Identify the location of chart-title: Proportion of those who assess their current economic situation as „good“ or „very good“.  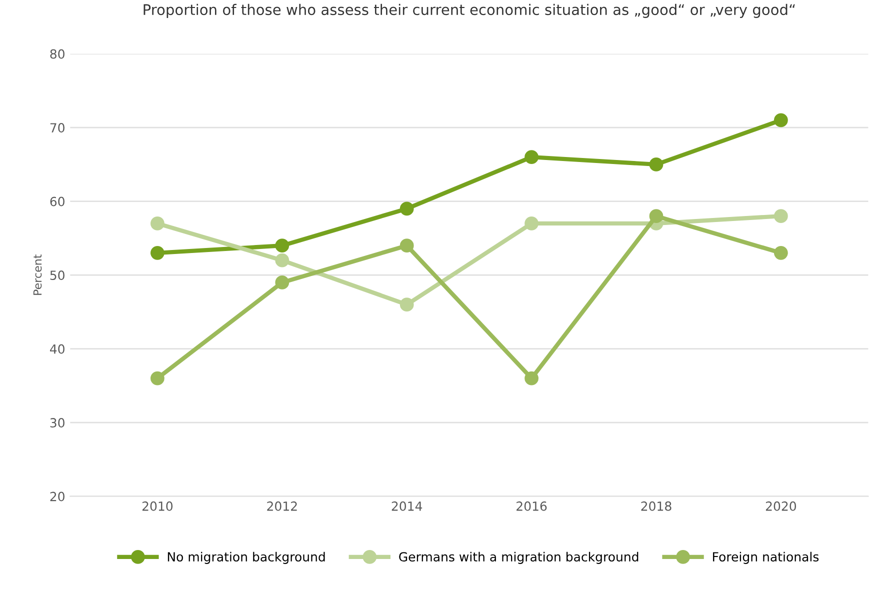
(469, 11).